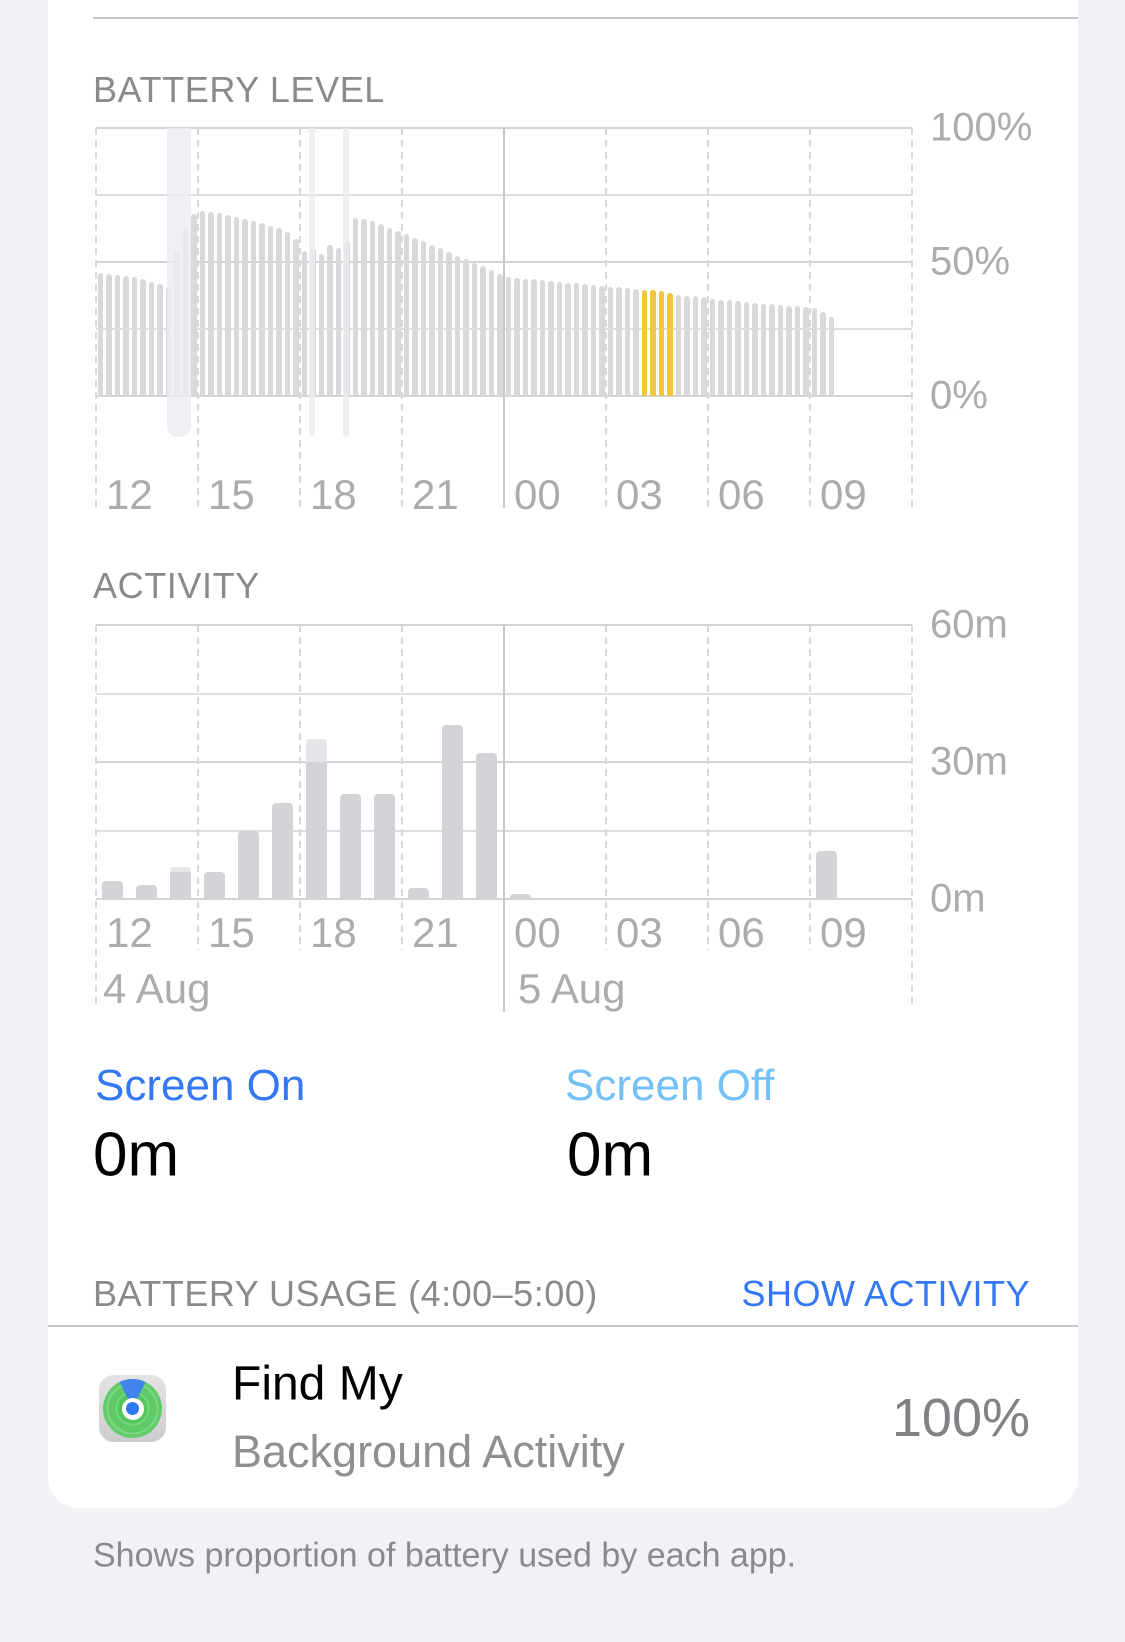  What do you see at coordinates (639, 494) in the screenshot?
I see `battery-x-axis-label: 03` at bounding box center [639, 494].